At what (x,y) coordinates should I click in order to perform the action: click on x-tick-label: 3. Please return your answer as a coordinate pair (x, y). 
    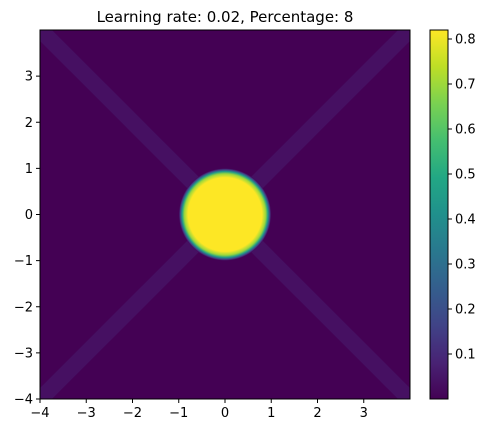
    Looking at the image, I should click on (364, 413).